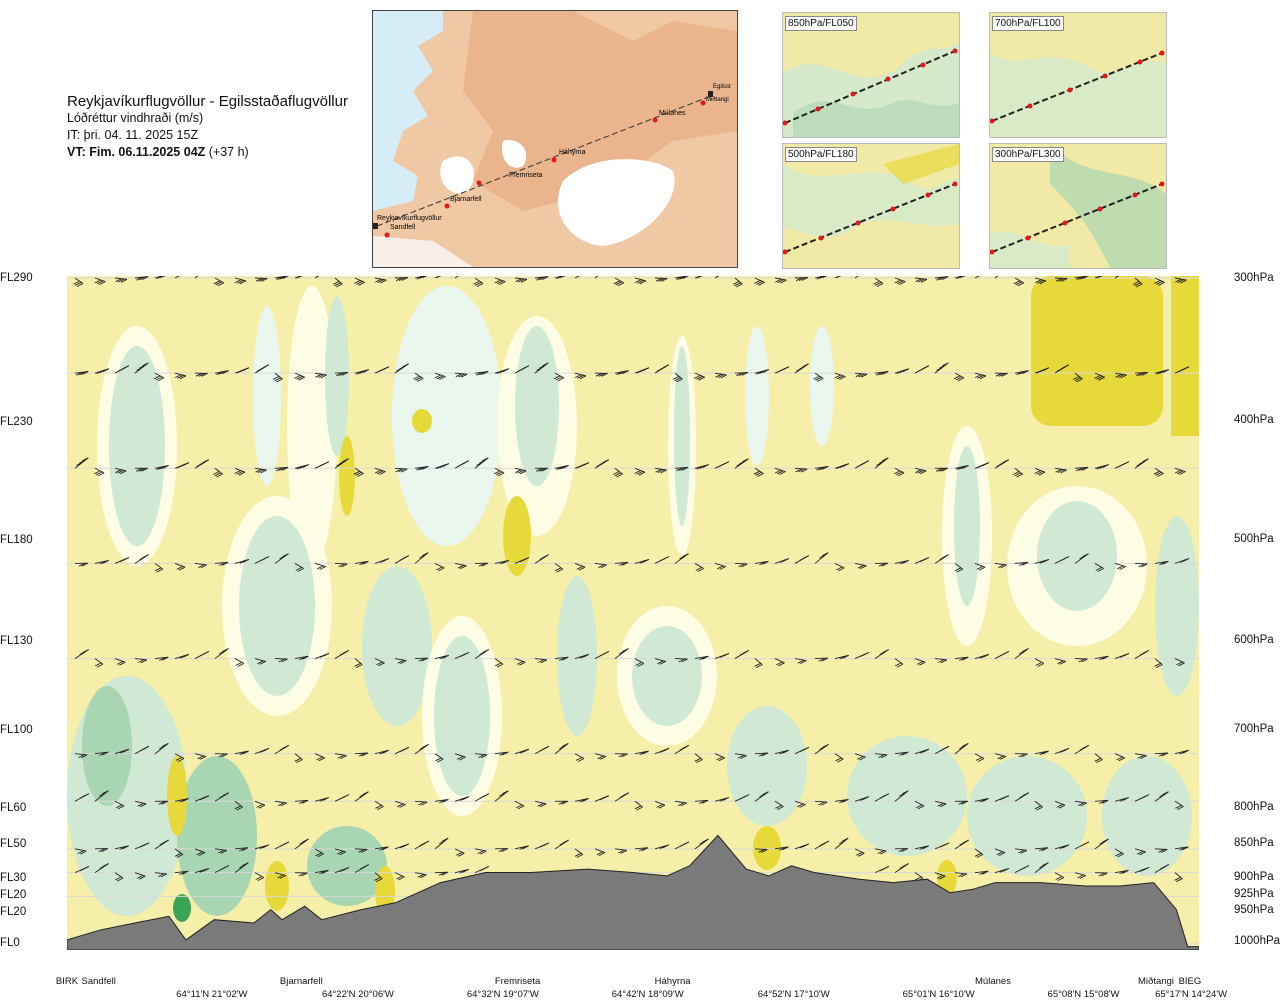 The width and height of the screenshot is (1280, 1005). I want to click on coordinate-label: 65°08'N 15°08'W, so click(1083, 994).